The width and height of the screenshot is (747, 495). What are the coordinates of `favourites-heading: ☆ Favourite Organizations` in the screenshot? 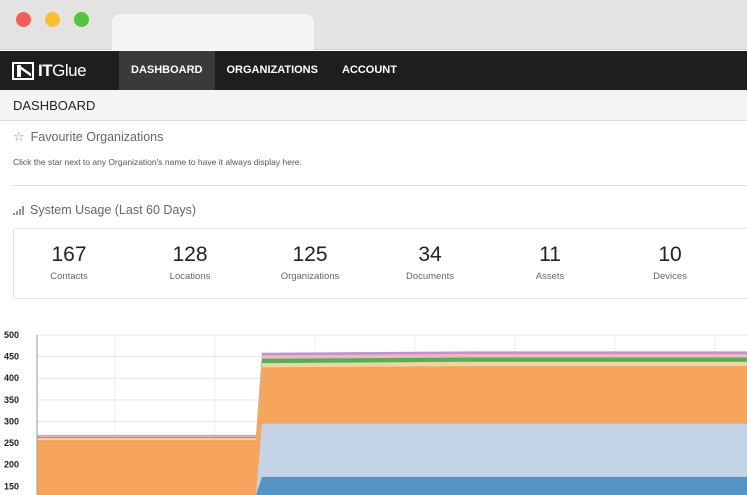 It's located at (88, 137).